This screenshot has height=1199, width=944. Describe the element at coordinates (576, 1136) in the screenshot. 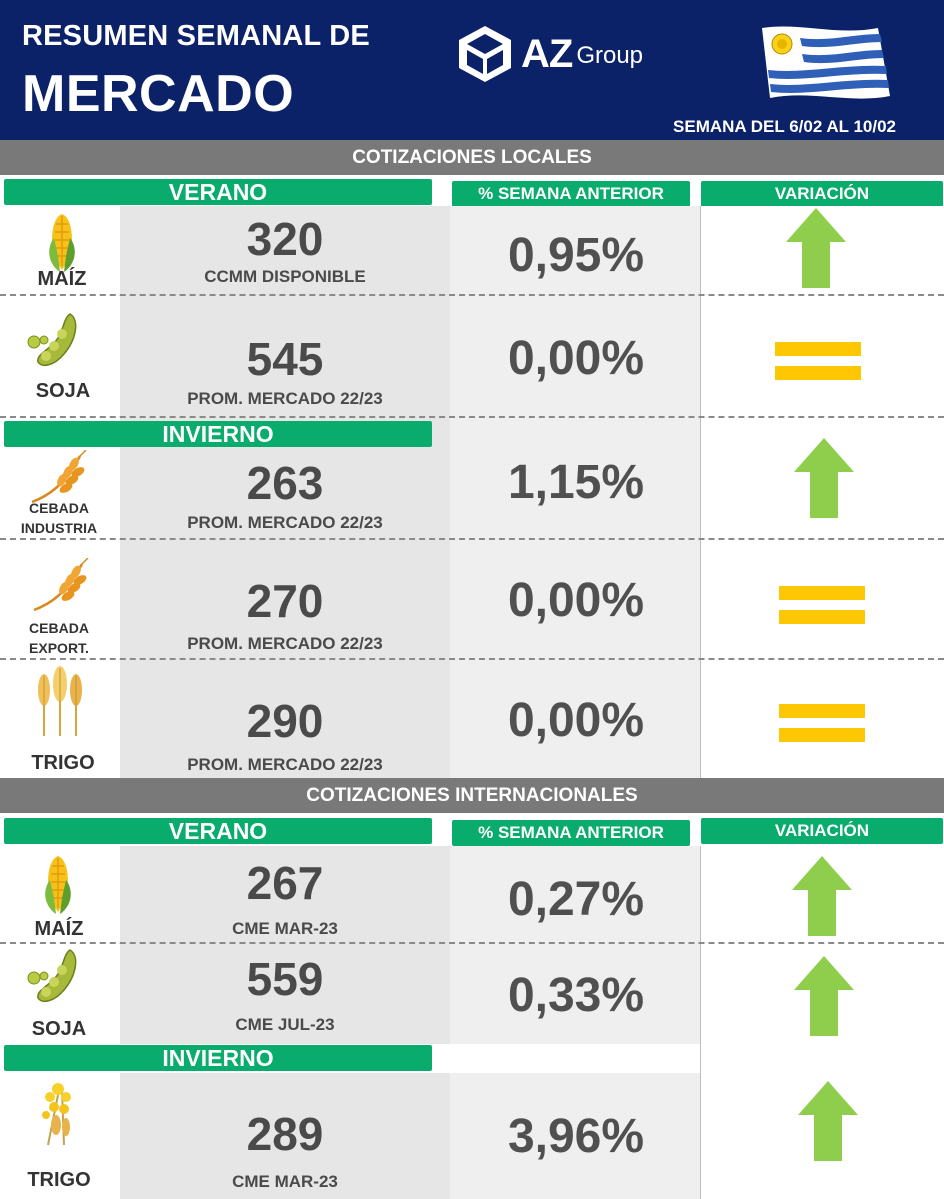

I see `pct-change: 3,96%` at that location.